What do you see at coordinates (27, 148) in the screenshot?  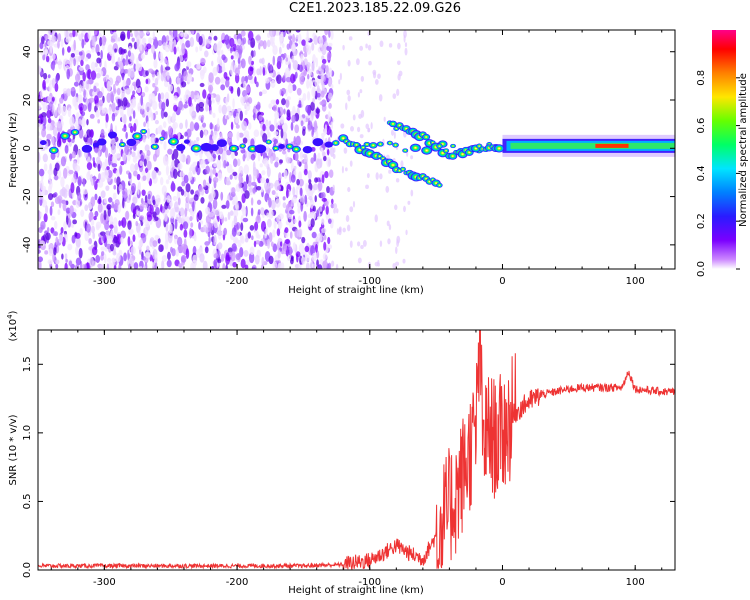 I see `spectrogram-ytick-label: 0` at bounding box center [27, 148].